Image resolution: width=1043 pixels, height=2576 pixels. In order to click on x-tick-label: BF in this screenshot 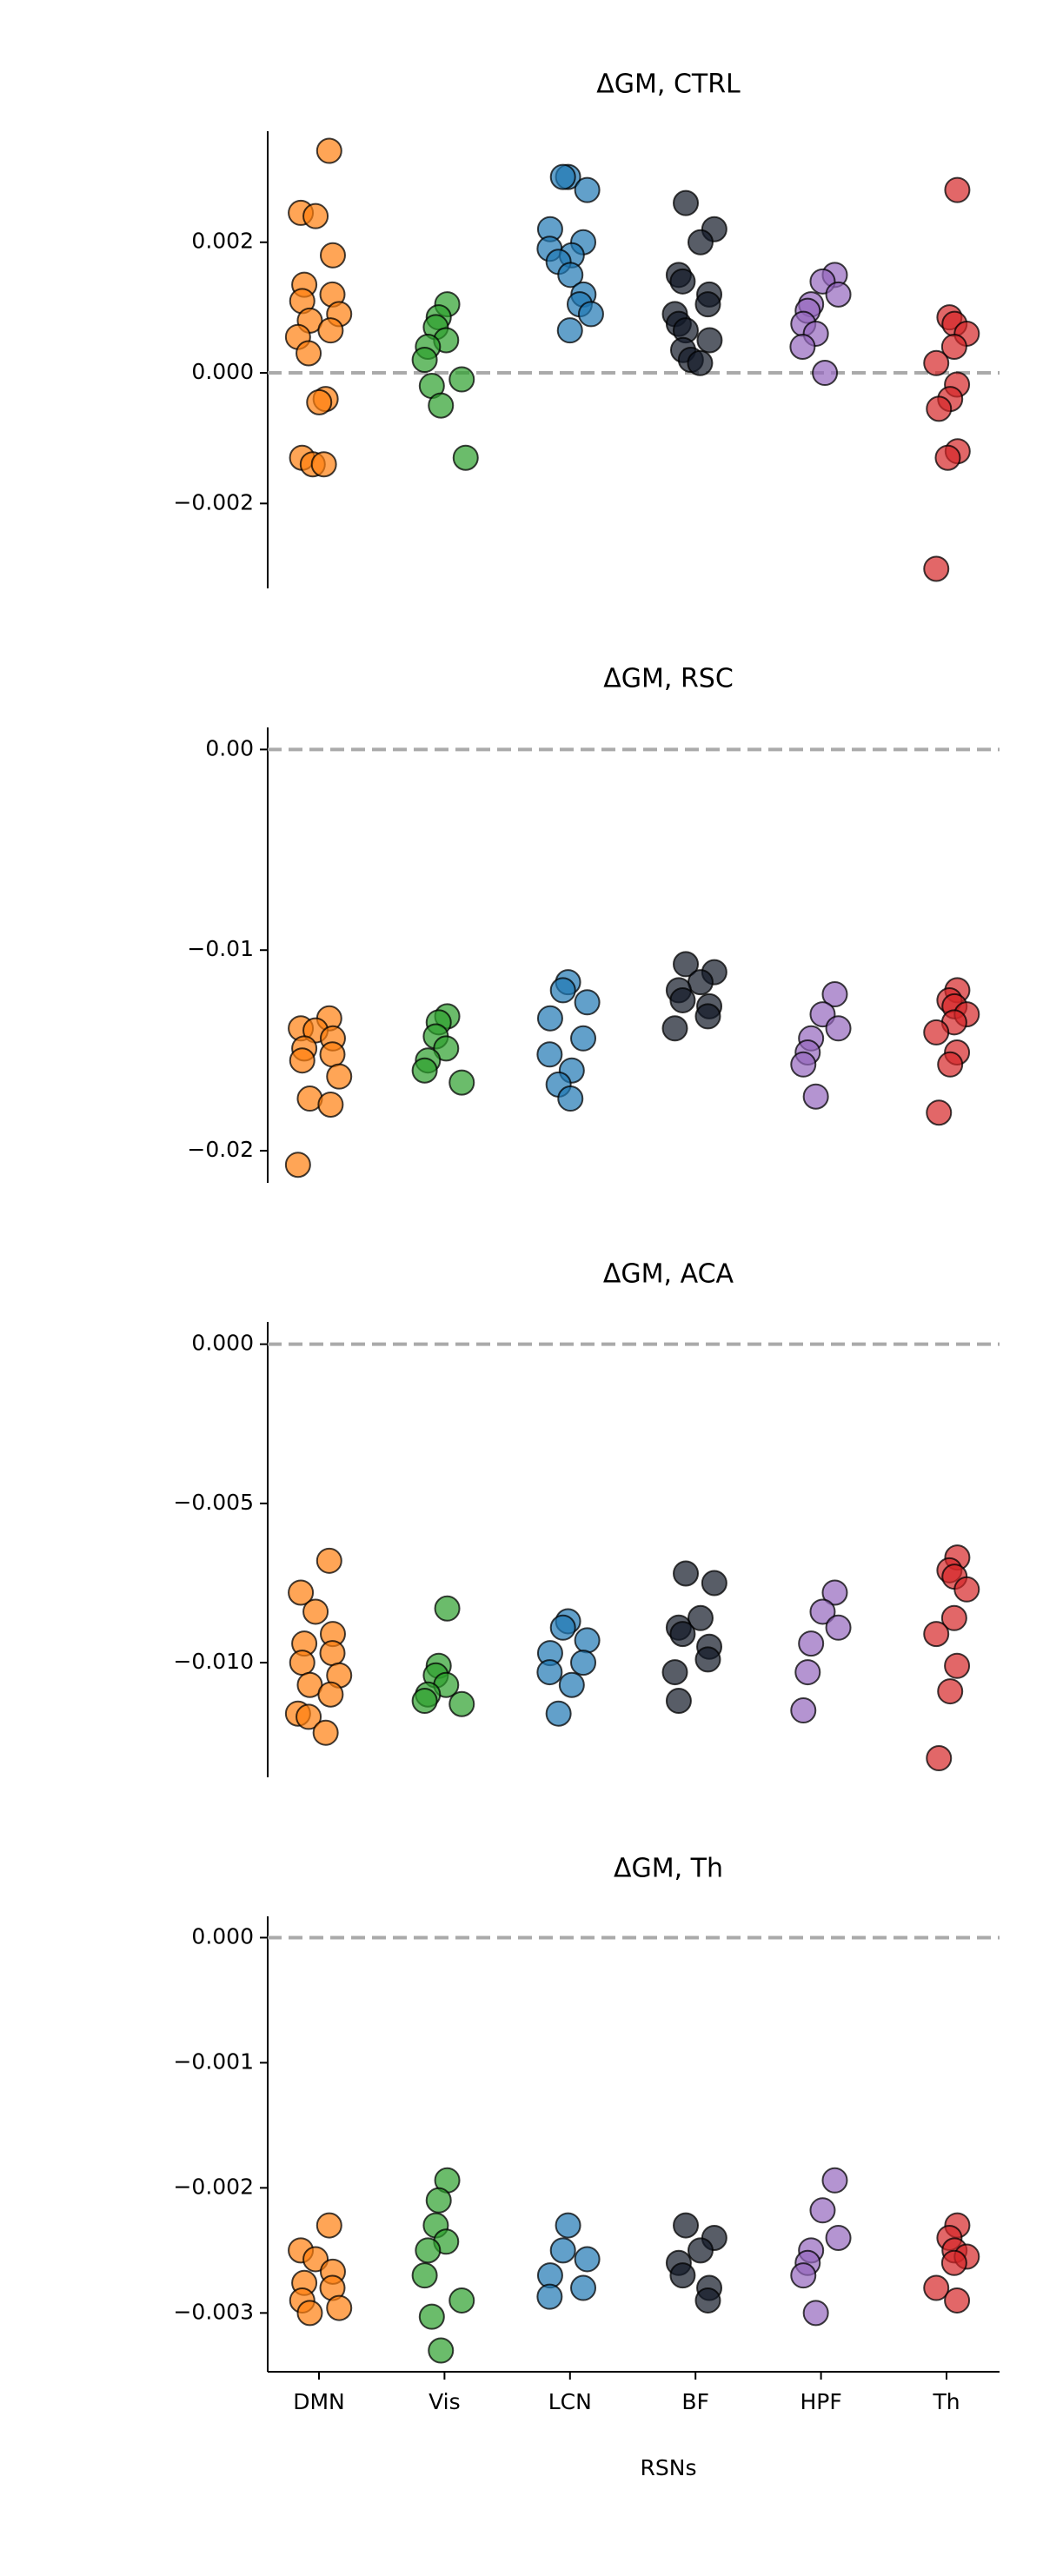, I will do `click(695, 2401)`.